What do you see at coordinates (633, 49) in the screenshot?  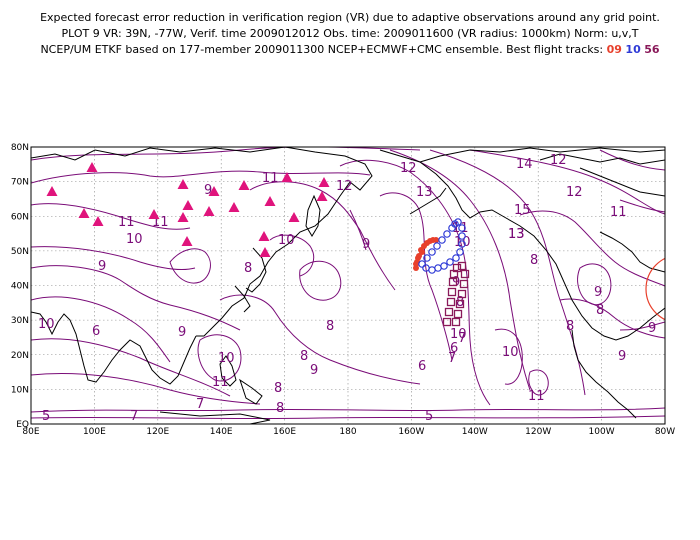 I see `track-label-10: 10` at bounding box center [633, 49].